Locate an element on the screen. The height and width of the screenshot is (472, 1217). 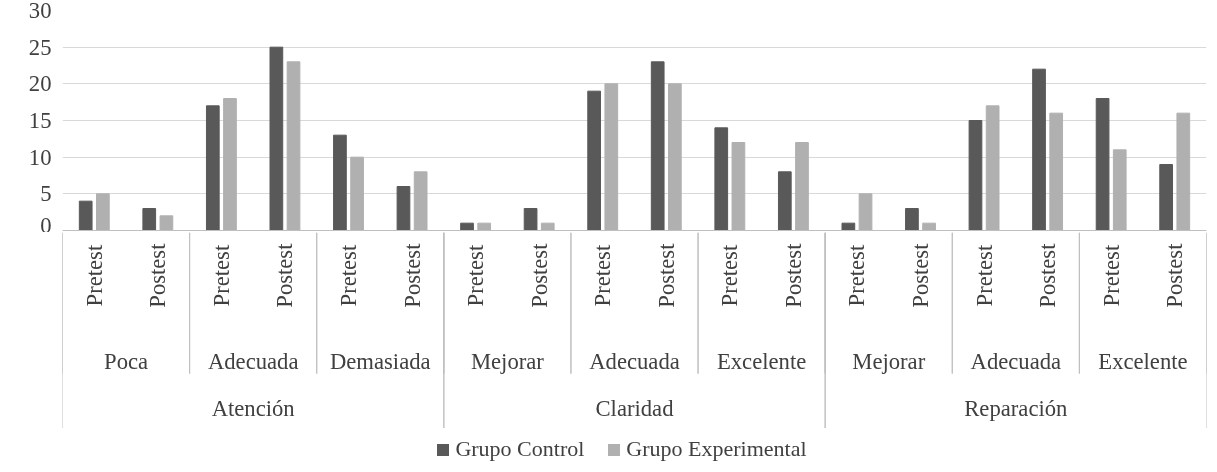
text: Claridad is located at coordinates (635, 409).